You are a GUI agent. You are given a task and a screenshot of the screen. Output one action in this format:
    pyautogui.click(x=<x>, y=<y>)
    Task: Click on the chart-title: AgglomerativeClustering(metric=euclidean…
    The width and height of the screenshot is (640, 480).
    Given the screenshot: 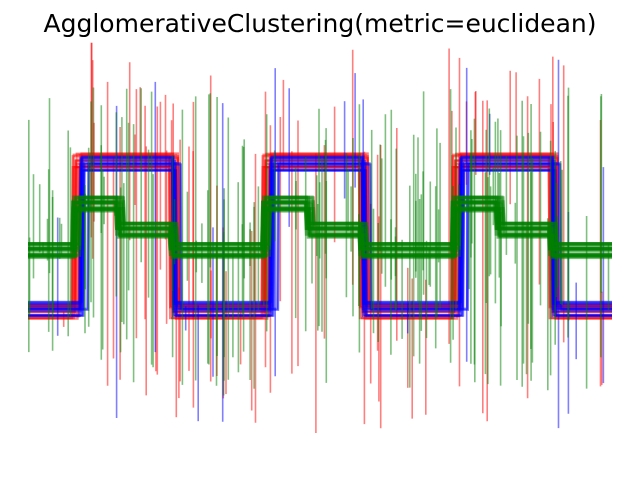 What is the action you would take?
    pyautogui.click(x=320, y=23)
    